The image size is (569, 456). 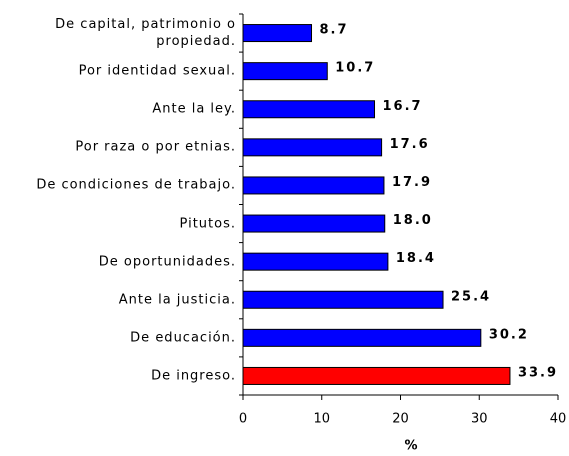 What do you see at coordinates (410, 446) in the screenshot?
I see `x-axis-label: %` at bounding box center [410, 446].